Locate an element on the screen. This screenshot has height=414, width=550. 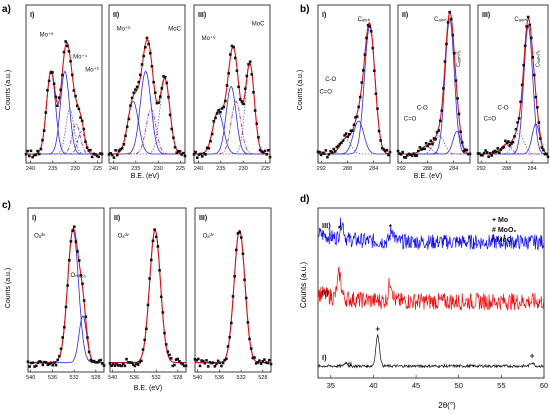
peak-marker: * is located at coordinates (340, 228).